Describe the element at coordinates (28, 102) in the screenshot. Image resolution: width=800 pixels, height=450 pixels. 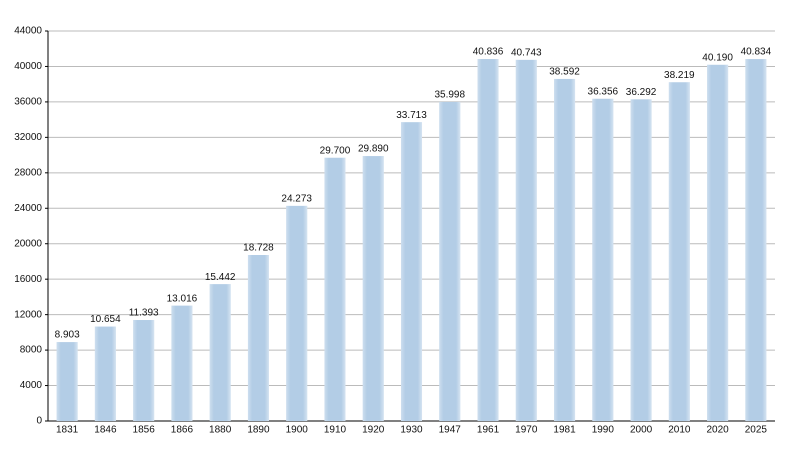
I see `y-tick-label: 36000` at that location.